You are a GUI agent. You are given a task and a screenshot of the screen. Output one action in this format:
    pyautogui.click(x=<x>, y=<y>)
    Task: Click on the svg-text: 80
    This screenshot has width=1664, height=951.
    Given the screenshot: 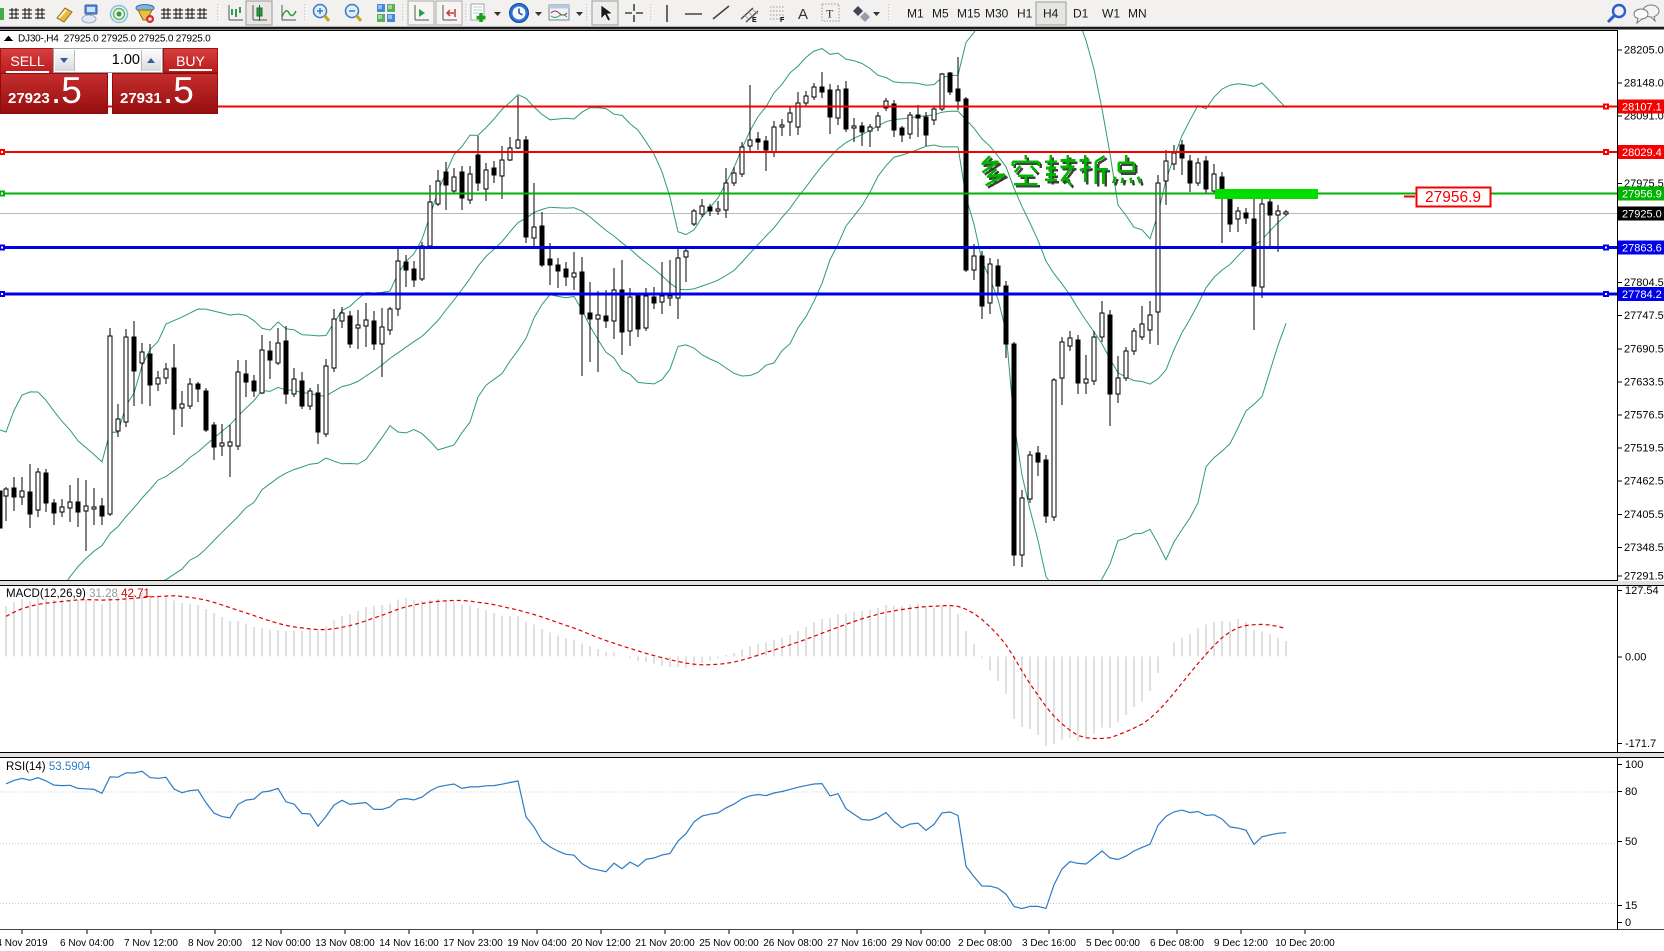 What is the action you would take?
    pyautogui.click(x=1631, y=792)
    